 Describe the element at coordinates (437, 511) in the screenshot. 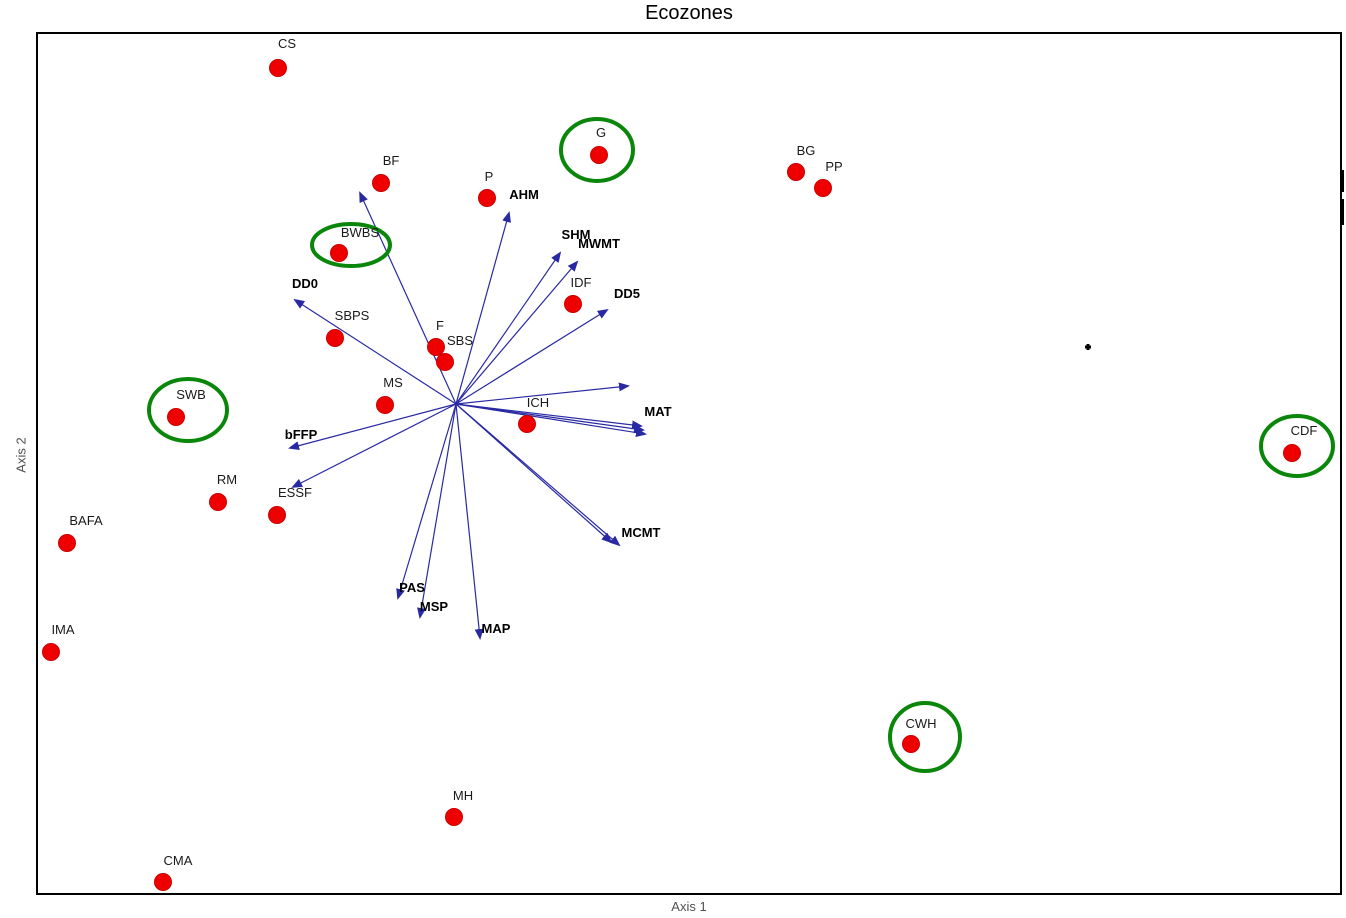

I see `vector-arrow-MSP` at that location.